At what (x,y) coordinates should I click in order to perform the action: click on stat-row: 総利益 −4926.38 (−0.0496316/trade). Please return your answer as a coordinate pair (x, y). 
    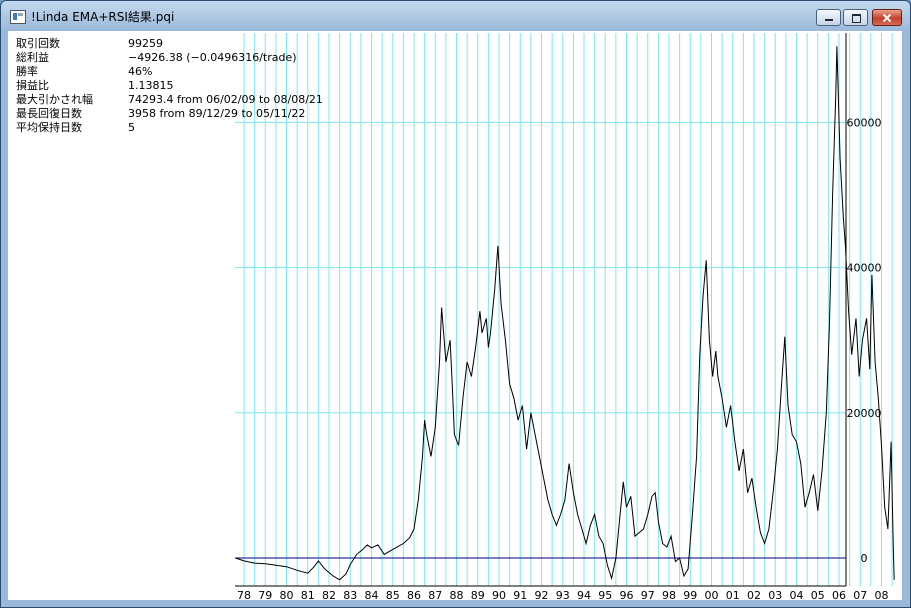
    Looking at the image, I should click on (186, 58).